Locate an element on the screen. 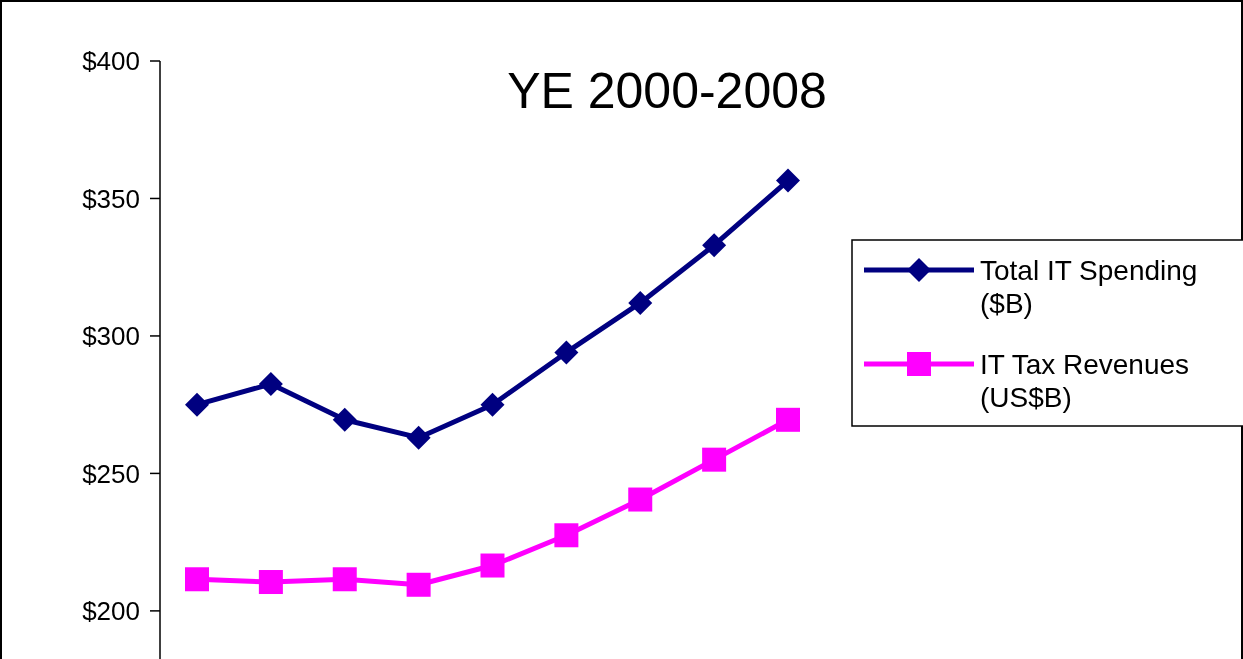  y-tick-label: $350 is located at coordinates (111, 198).